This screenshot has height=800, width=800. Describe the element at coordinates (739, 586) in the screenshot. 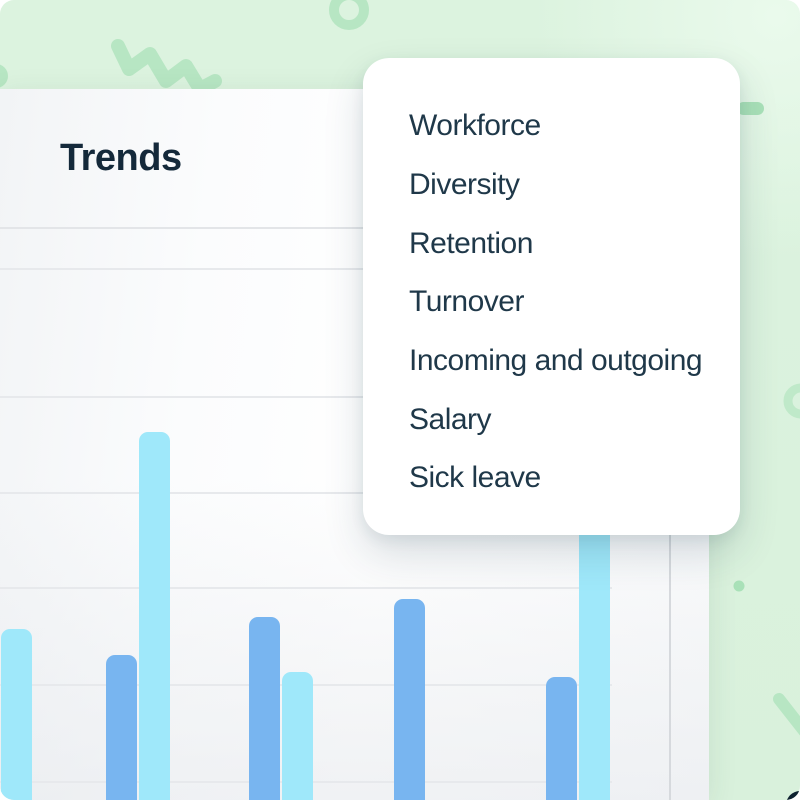

I see `dot-decoration-right` at that location.